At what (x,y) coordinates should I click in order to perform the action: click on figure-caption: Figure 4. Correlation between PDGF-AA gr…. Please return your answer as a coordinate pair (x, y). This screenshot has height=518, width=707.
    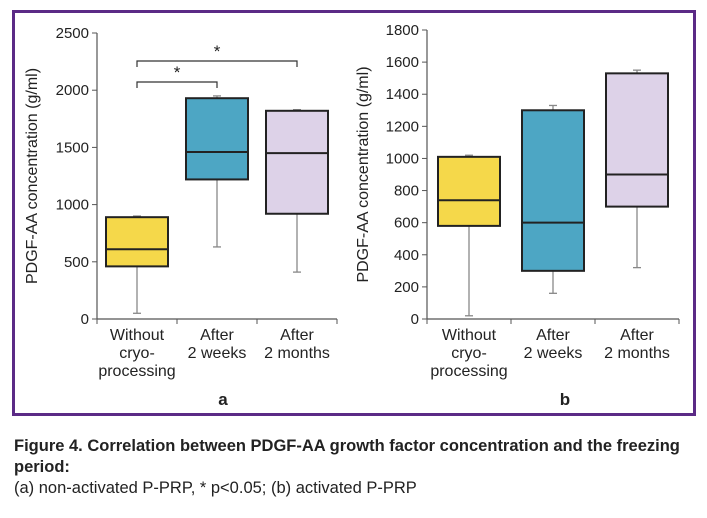
    Looking at the image, I should click on (356, 467).